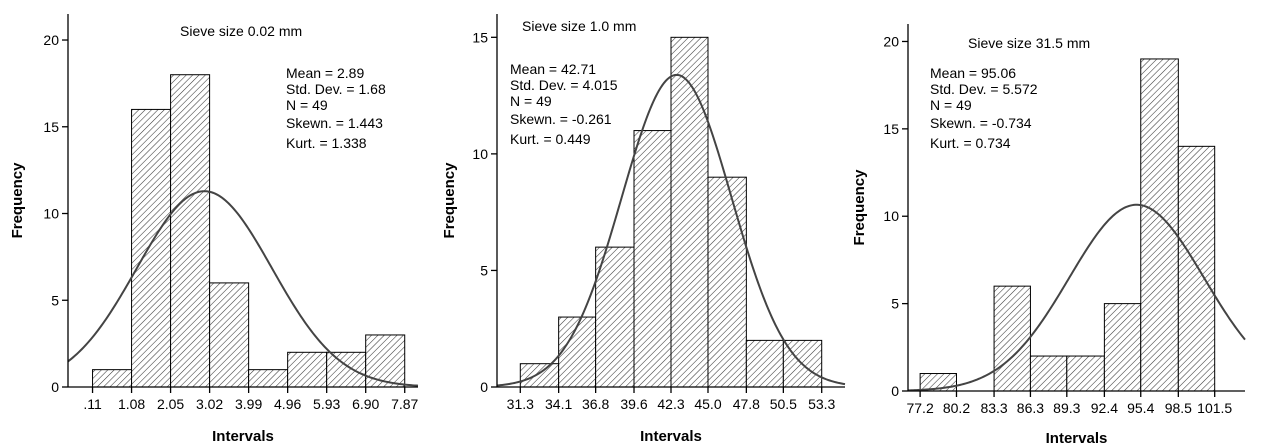 This screenshot has height=445, width=1262. Describe the element at coordinates (558, 404) in the screenshot. I see `x-tick-label: 34.1` at that location.